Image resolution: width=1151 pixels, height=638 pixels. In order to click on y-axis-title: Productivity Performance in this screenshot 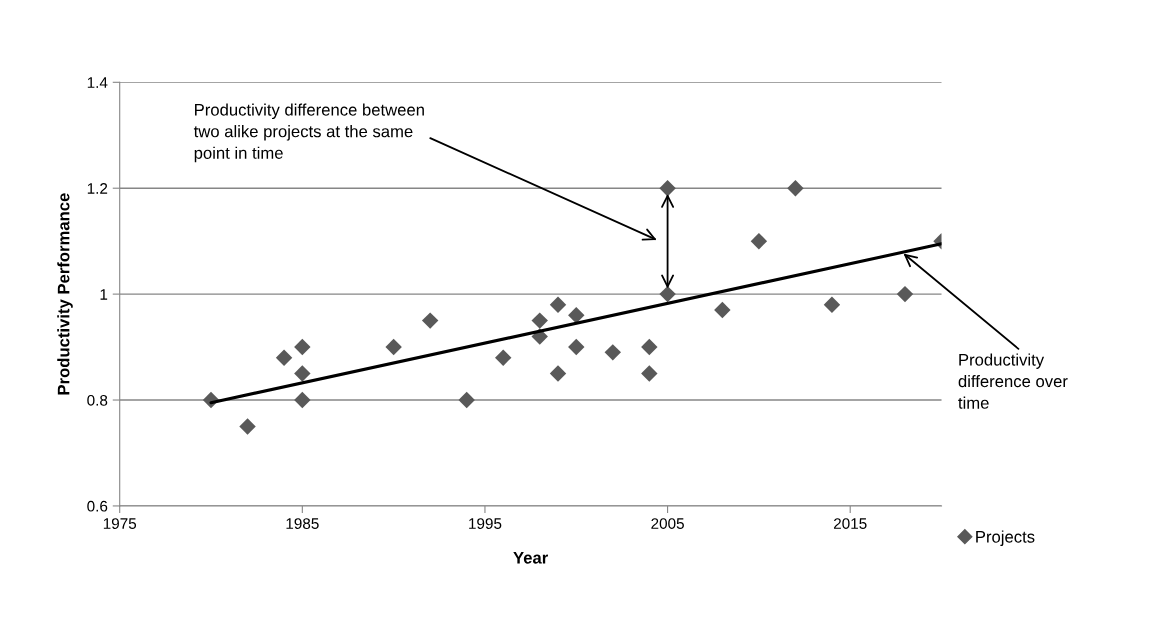, I will do `click(65, 294)`.